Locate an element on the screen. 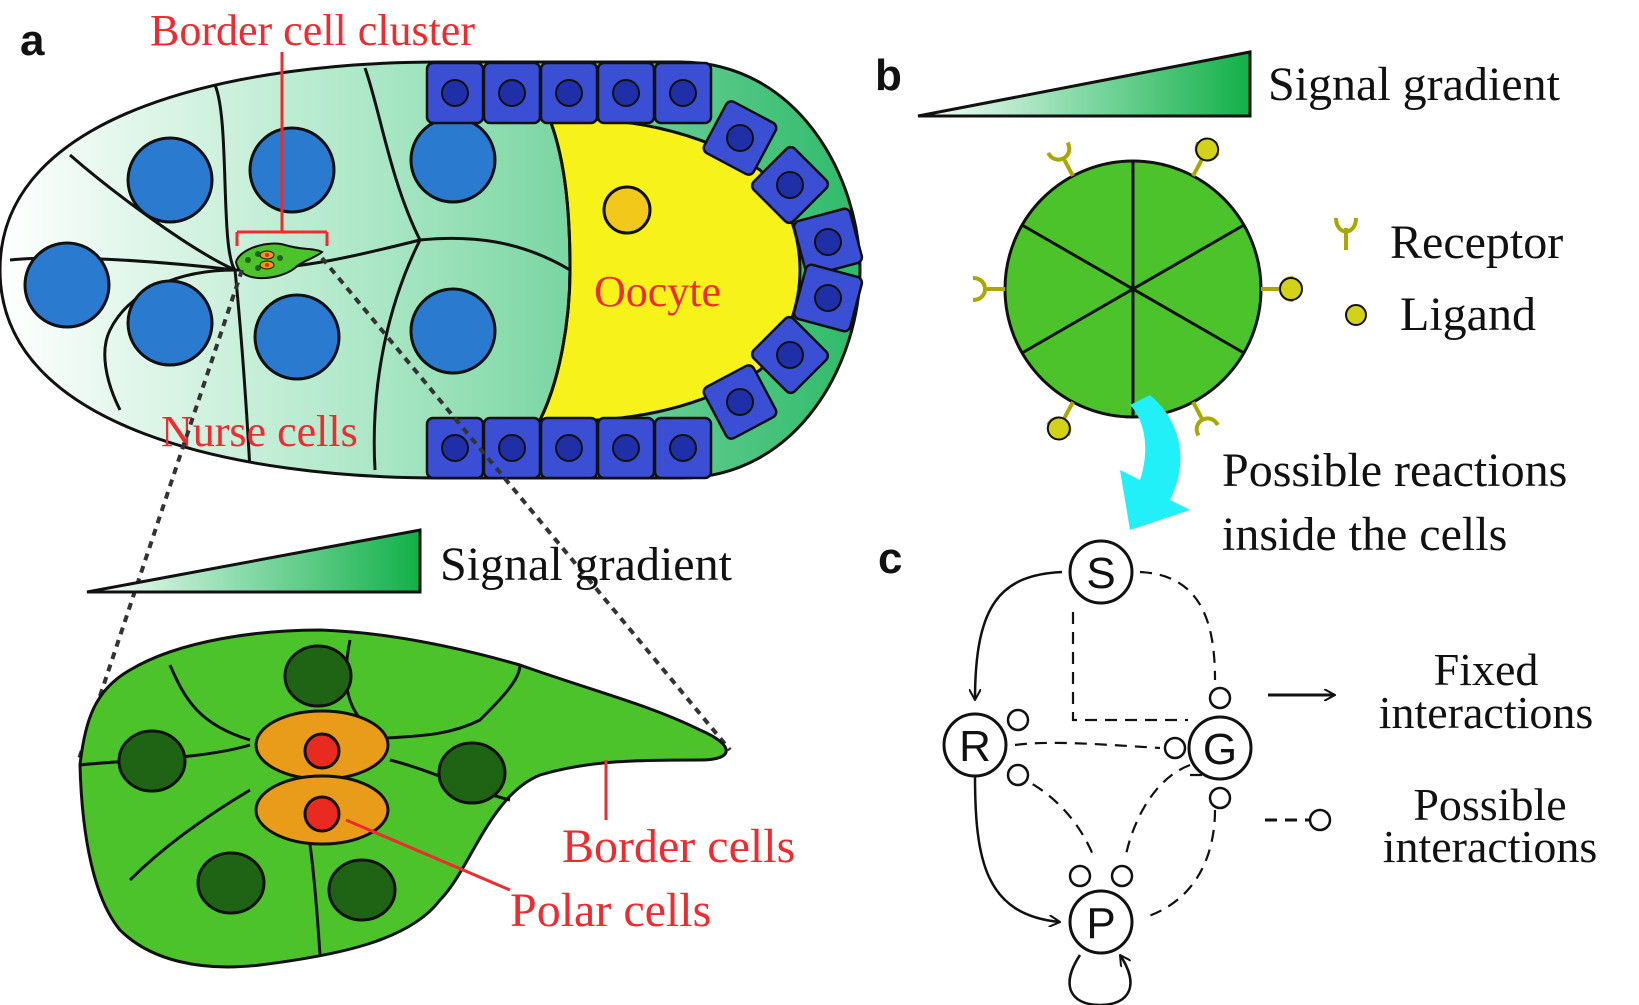 Image resolution: width=1639 pixels, height=1005 pixels. s-to-r-arrow is located at coordinates (1019, 635).